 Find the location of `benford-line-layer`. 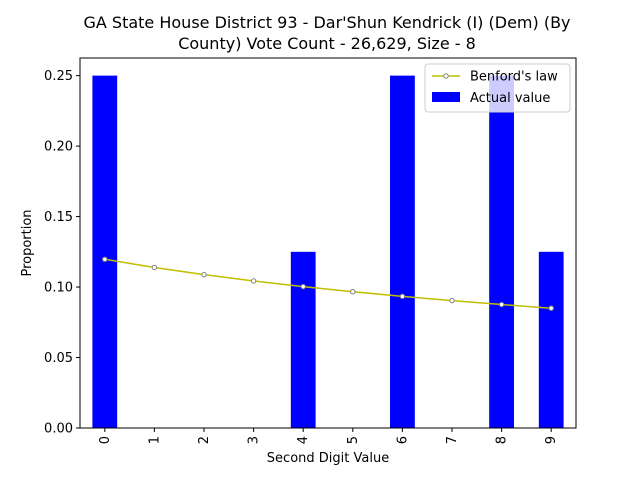

benford-line-layer is located at coordinates (328, 283).